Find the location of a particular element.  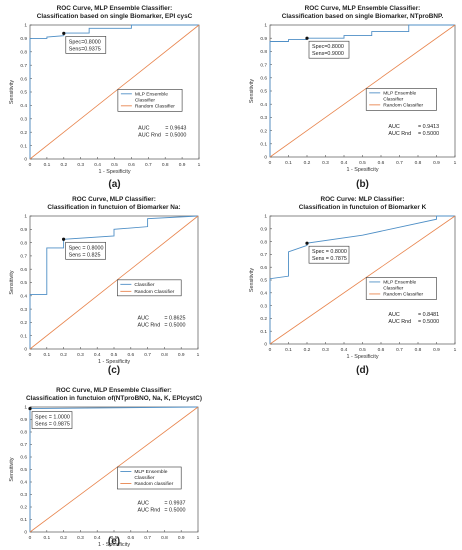

y-tick-label: 0.2 is located at coordinates (23, 508).